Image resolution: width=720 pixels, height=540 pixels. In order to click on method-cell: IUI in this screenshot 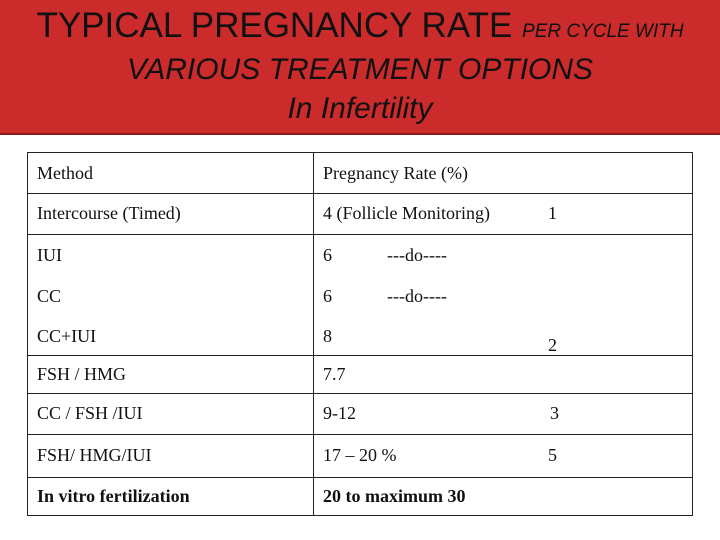, I will do `click(49, 254)`.